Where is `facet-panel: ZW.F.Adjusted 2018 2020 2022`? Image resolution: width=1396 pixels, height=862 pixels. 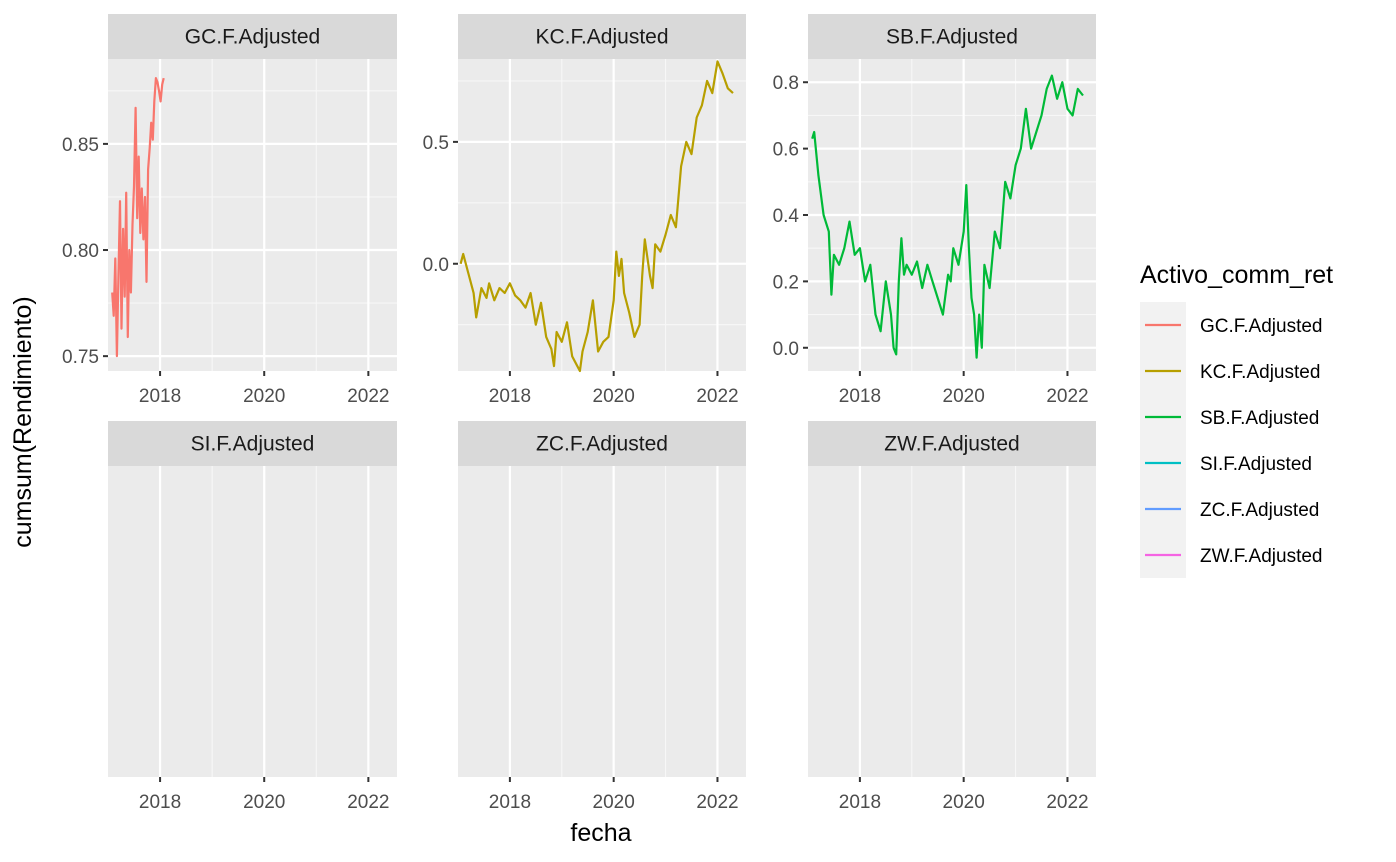 facet-panel: ZW.F.Adjusted 2018 2020 2022 is located at coordinates (952, 617).